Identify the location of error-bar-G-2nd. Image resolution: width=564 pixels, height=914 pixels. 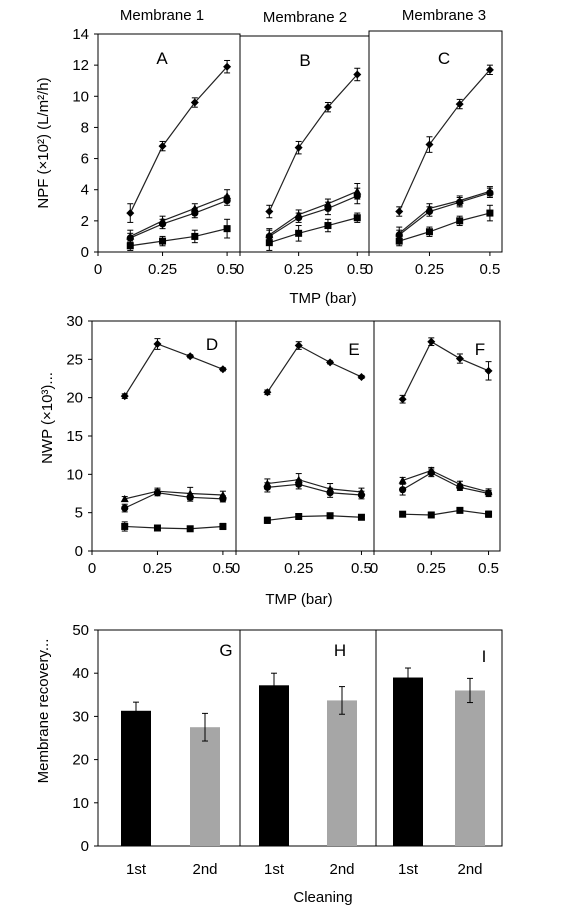
(205, 727).